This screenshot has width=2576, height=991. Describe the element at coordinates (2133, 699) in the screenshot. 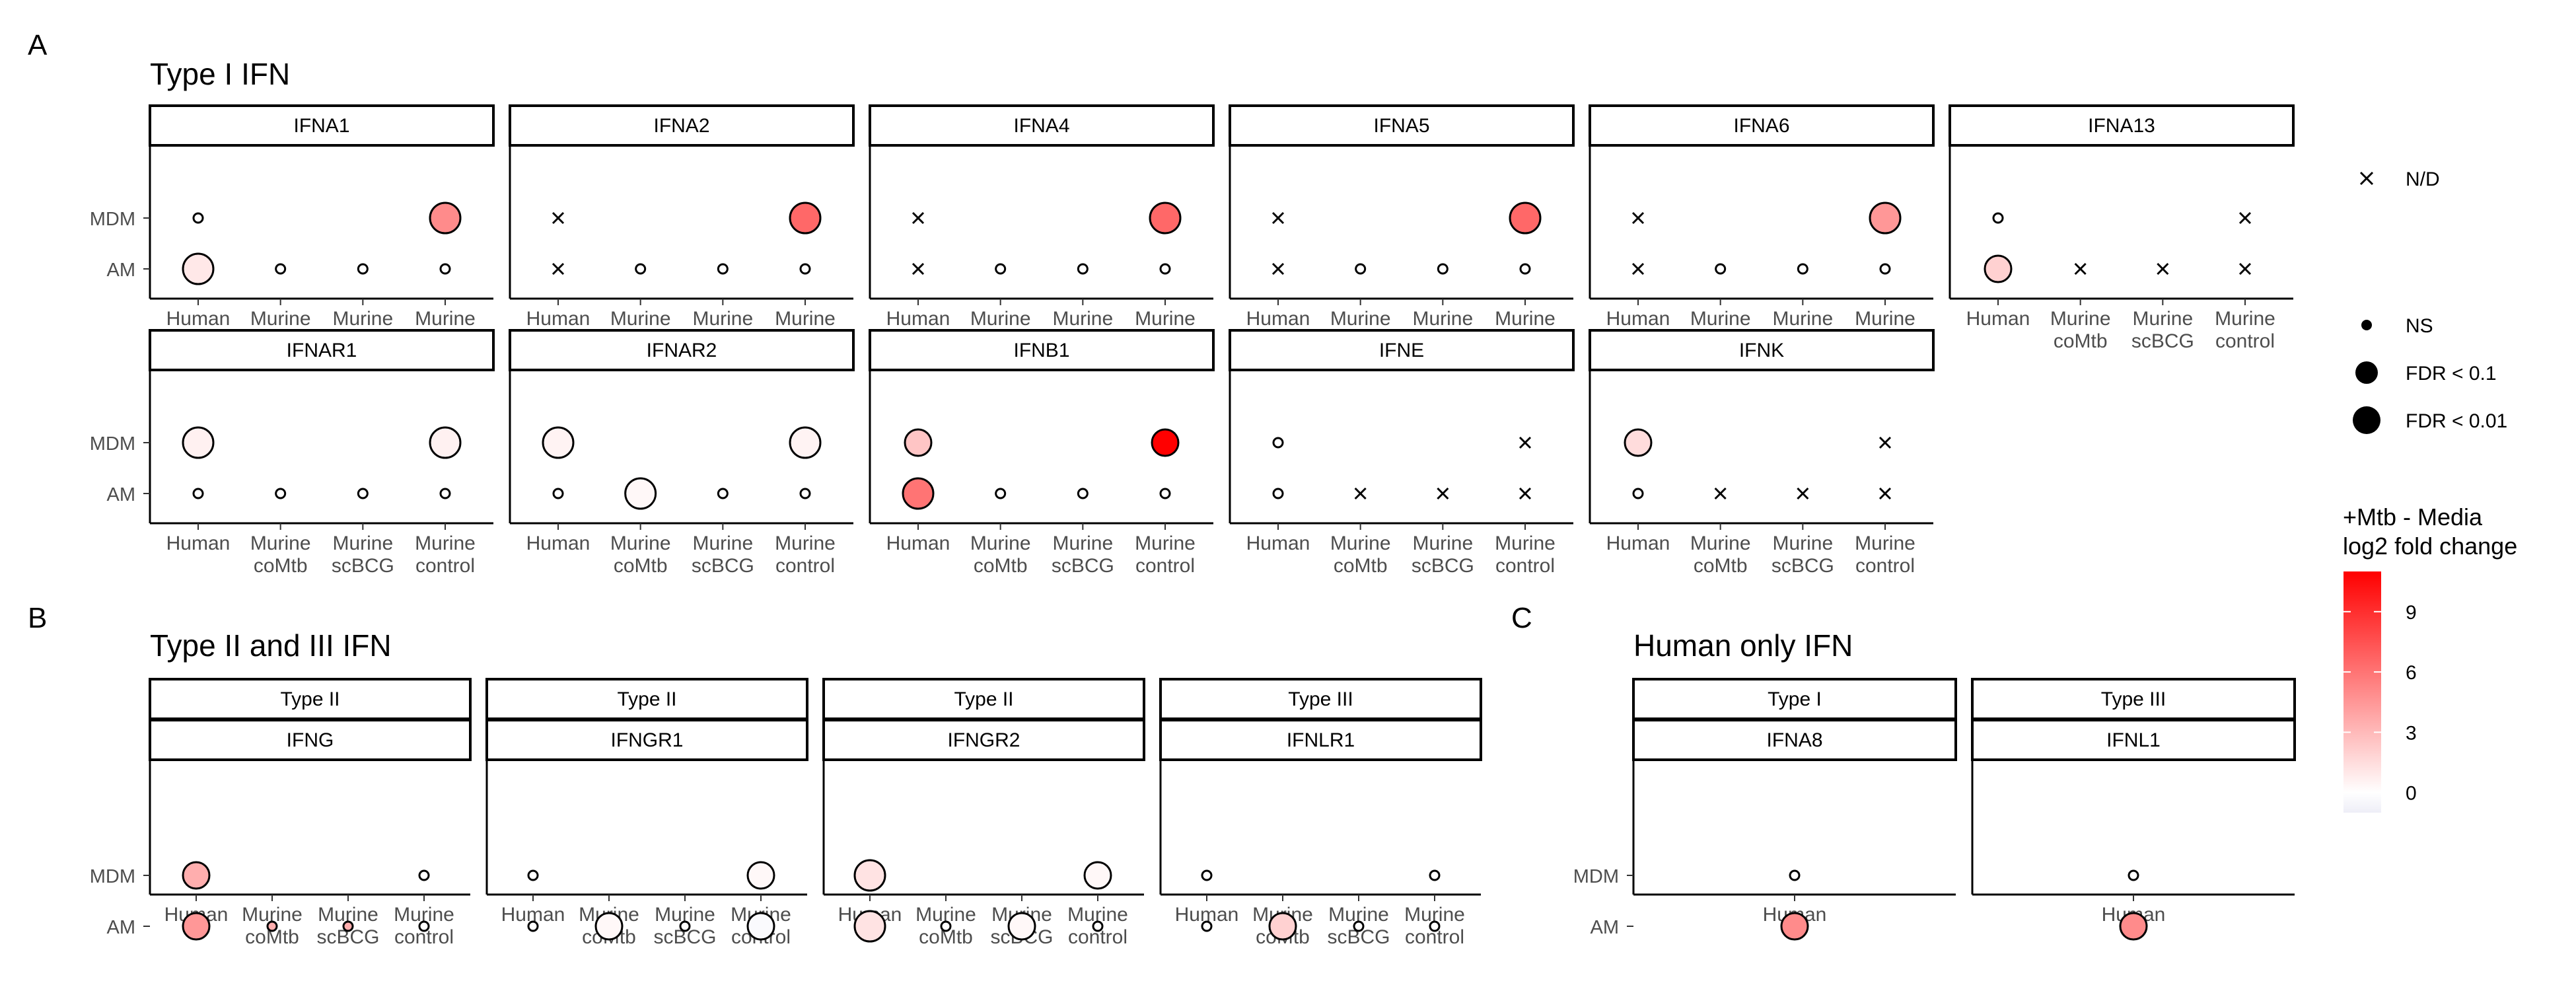

I see `facet-strip-label: Type III` at that location.